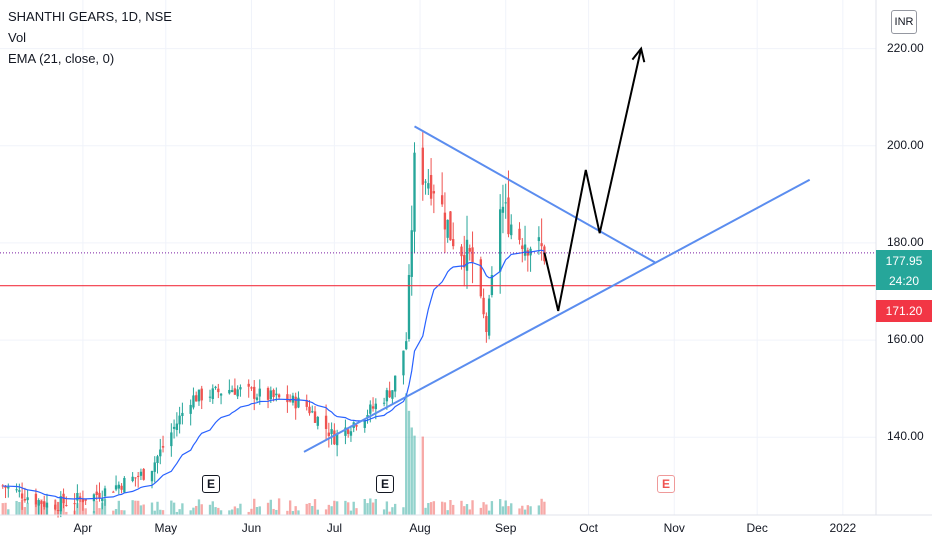 The width and height of the screenshot is (932, 550). Describe the element at coordinates (904, 22) in the screenshot. I see `currency-button: INR` at that location.